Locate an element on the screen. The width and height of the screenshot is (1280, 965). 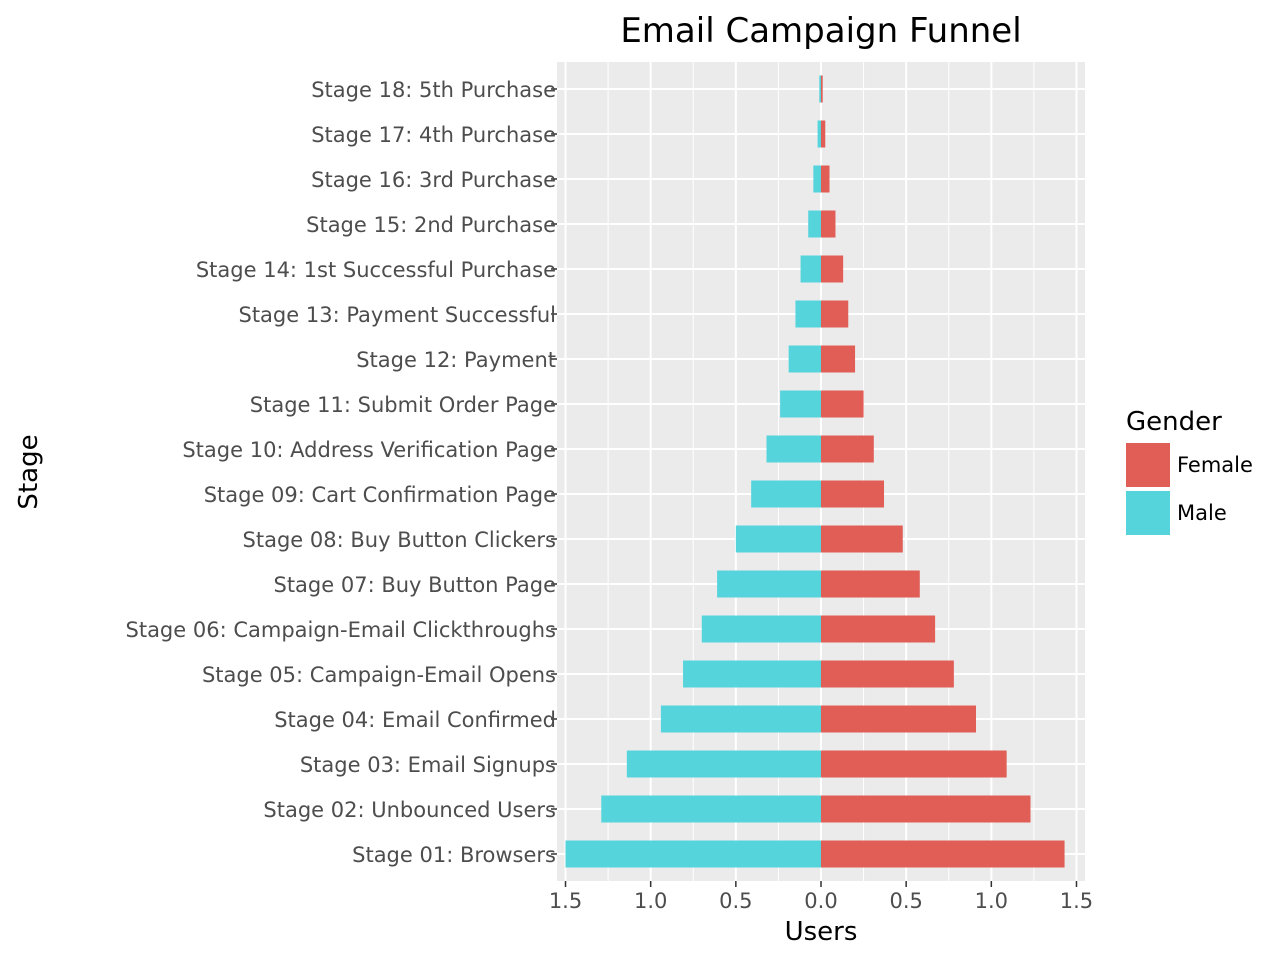
y-tick-label: Stage 16: 3rd Purchase is located at coordinates (433, 180).